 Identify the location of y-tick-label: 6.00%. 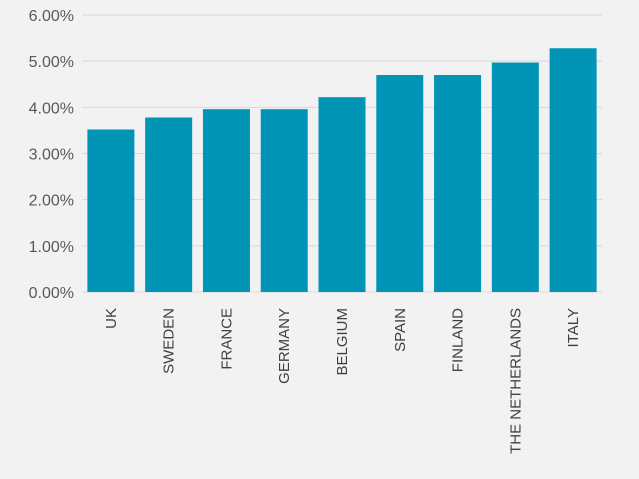
(51, 16).